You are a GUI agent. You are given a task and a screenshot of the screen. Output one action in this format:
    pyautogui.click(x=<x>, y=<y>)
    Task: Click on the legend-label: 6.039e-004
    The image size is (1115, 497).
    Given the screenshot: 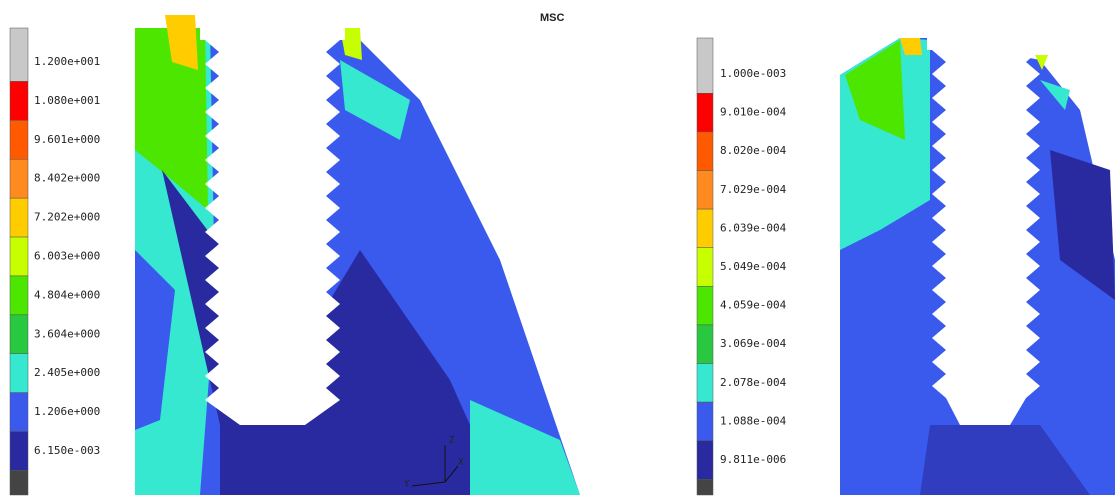 What is the action you would take?
    pyautogui.click(x=753, y=227)
    